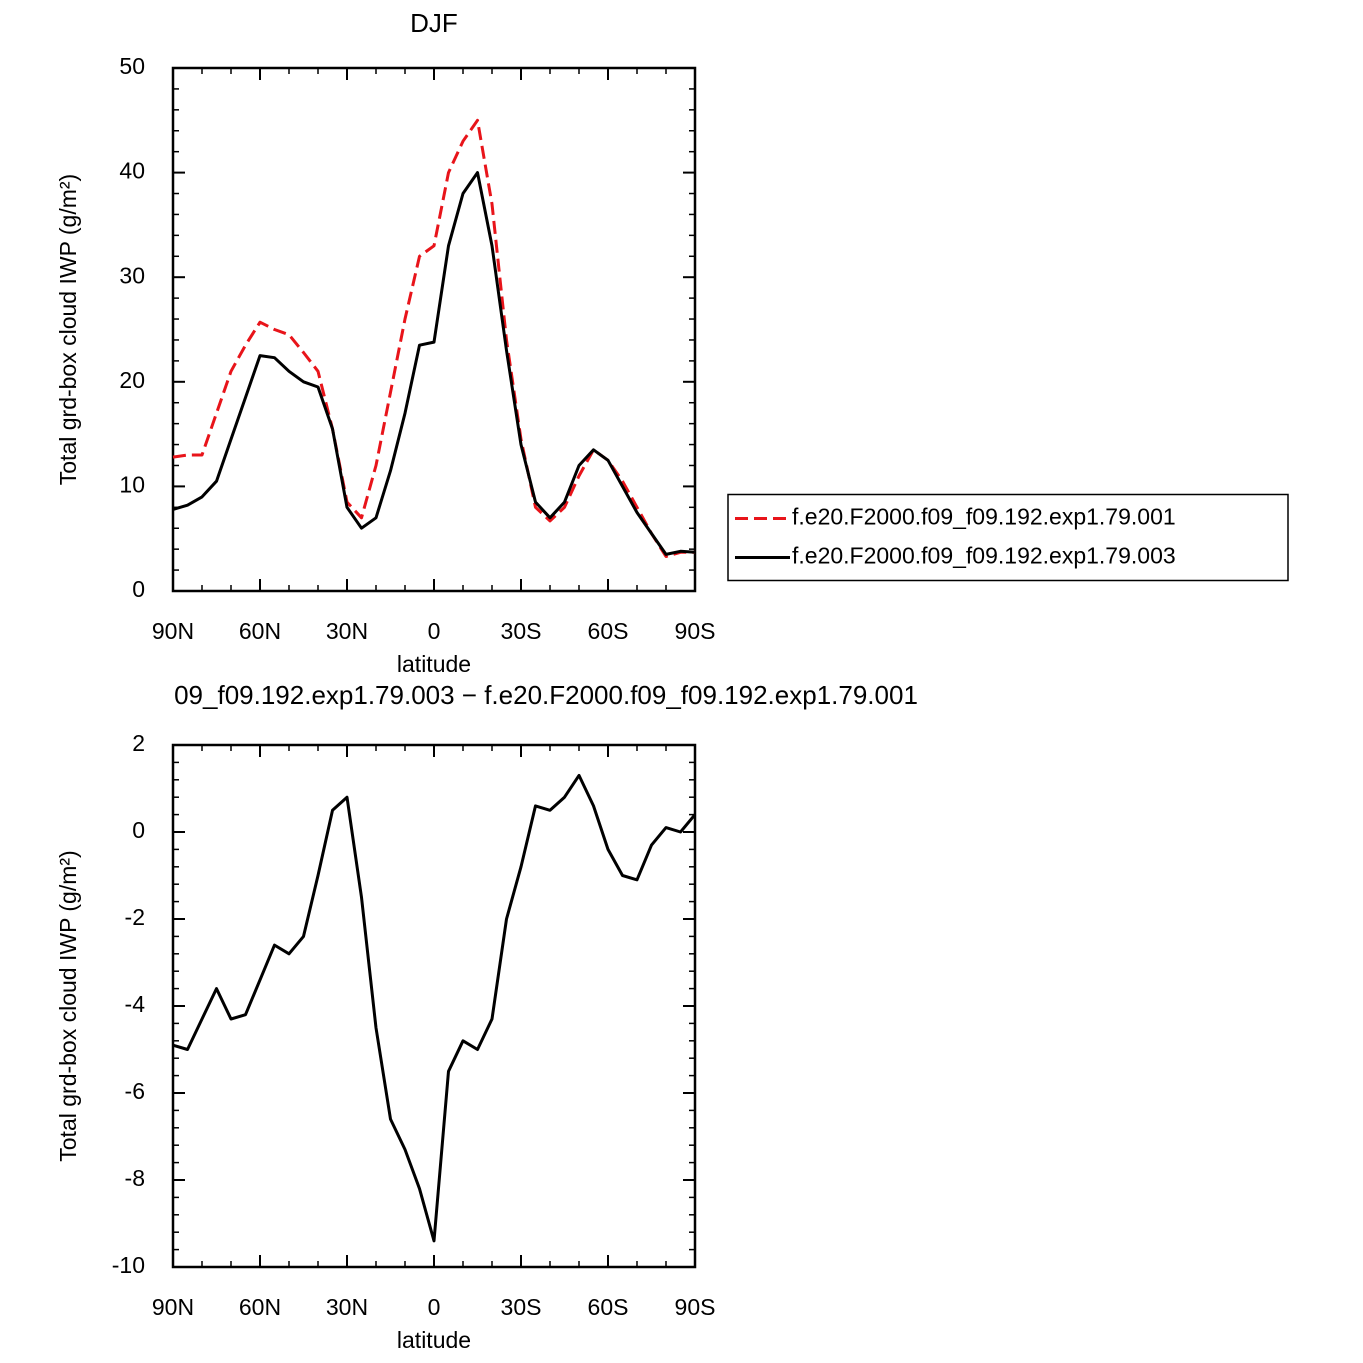  Describe the element at coordinates (135, 1004) in the screenshot. I see `y-tick-label: -4` at that location.